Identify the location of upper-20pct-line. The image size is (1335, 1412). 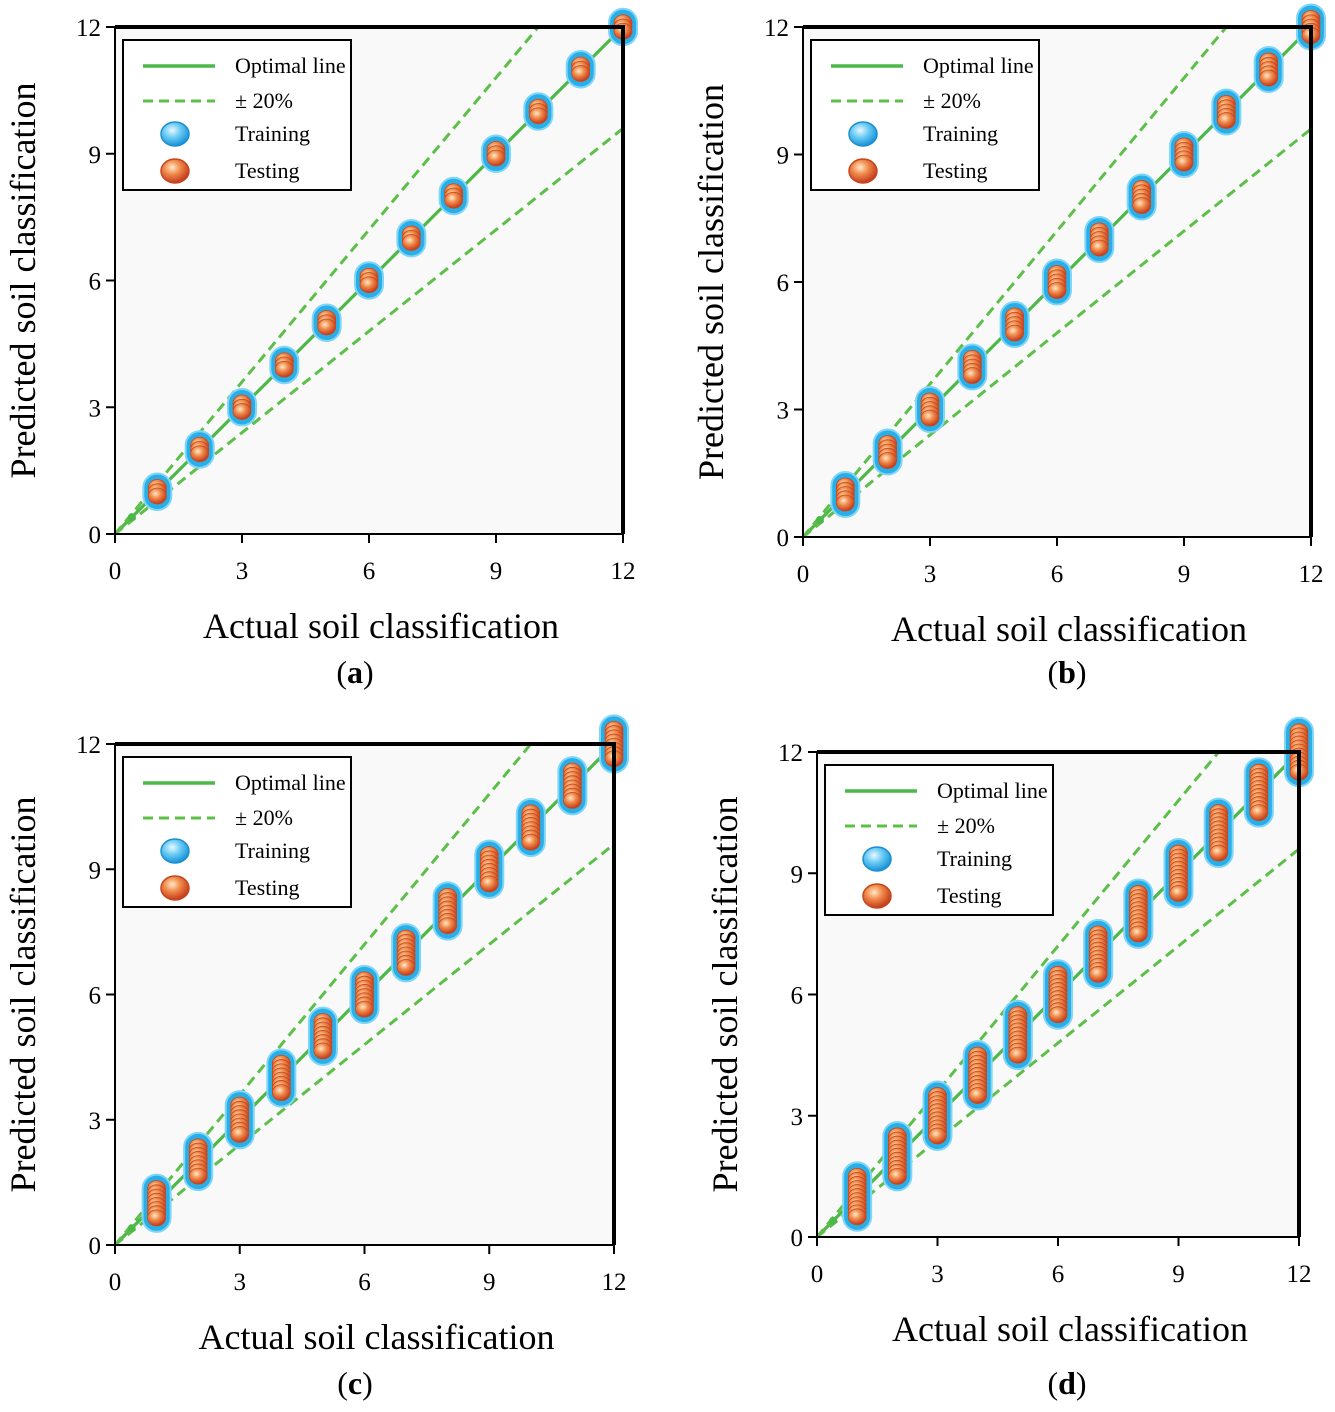
(1019, 994).